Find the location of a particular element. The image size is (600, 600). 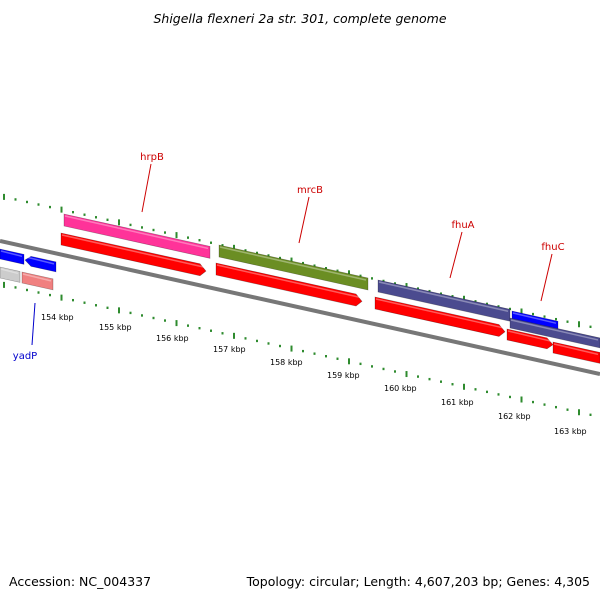

hrpB-label: hrpB is located at coordinates (152, 157).